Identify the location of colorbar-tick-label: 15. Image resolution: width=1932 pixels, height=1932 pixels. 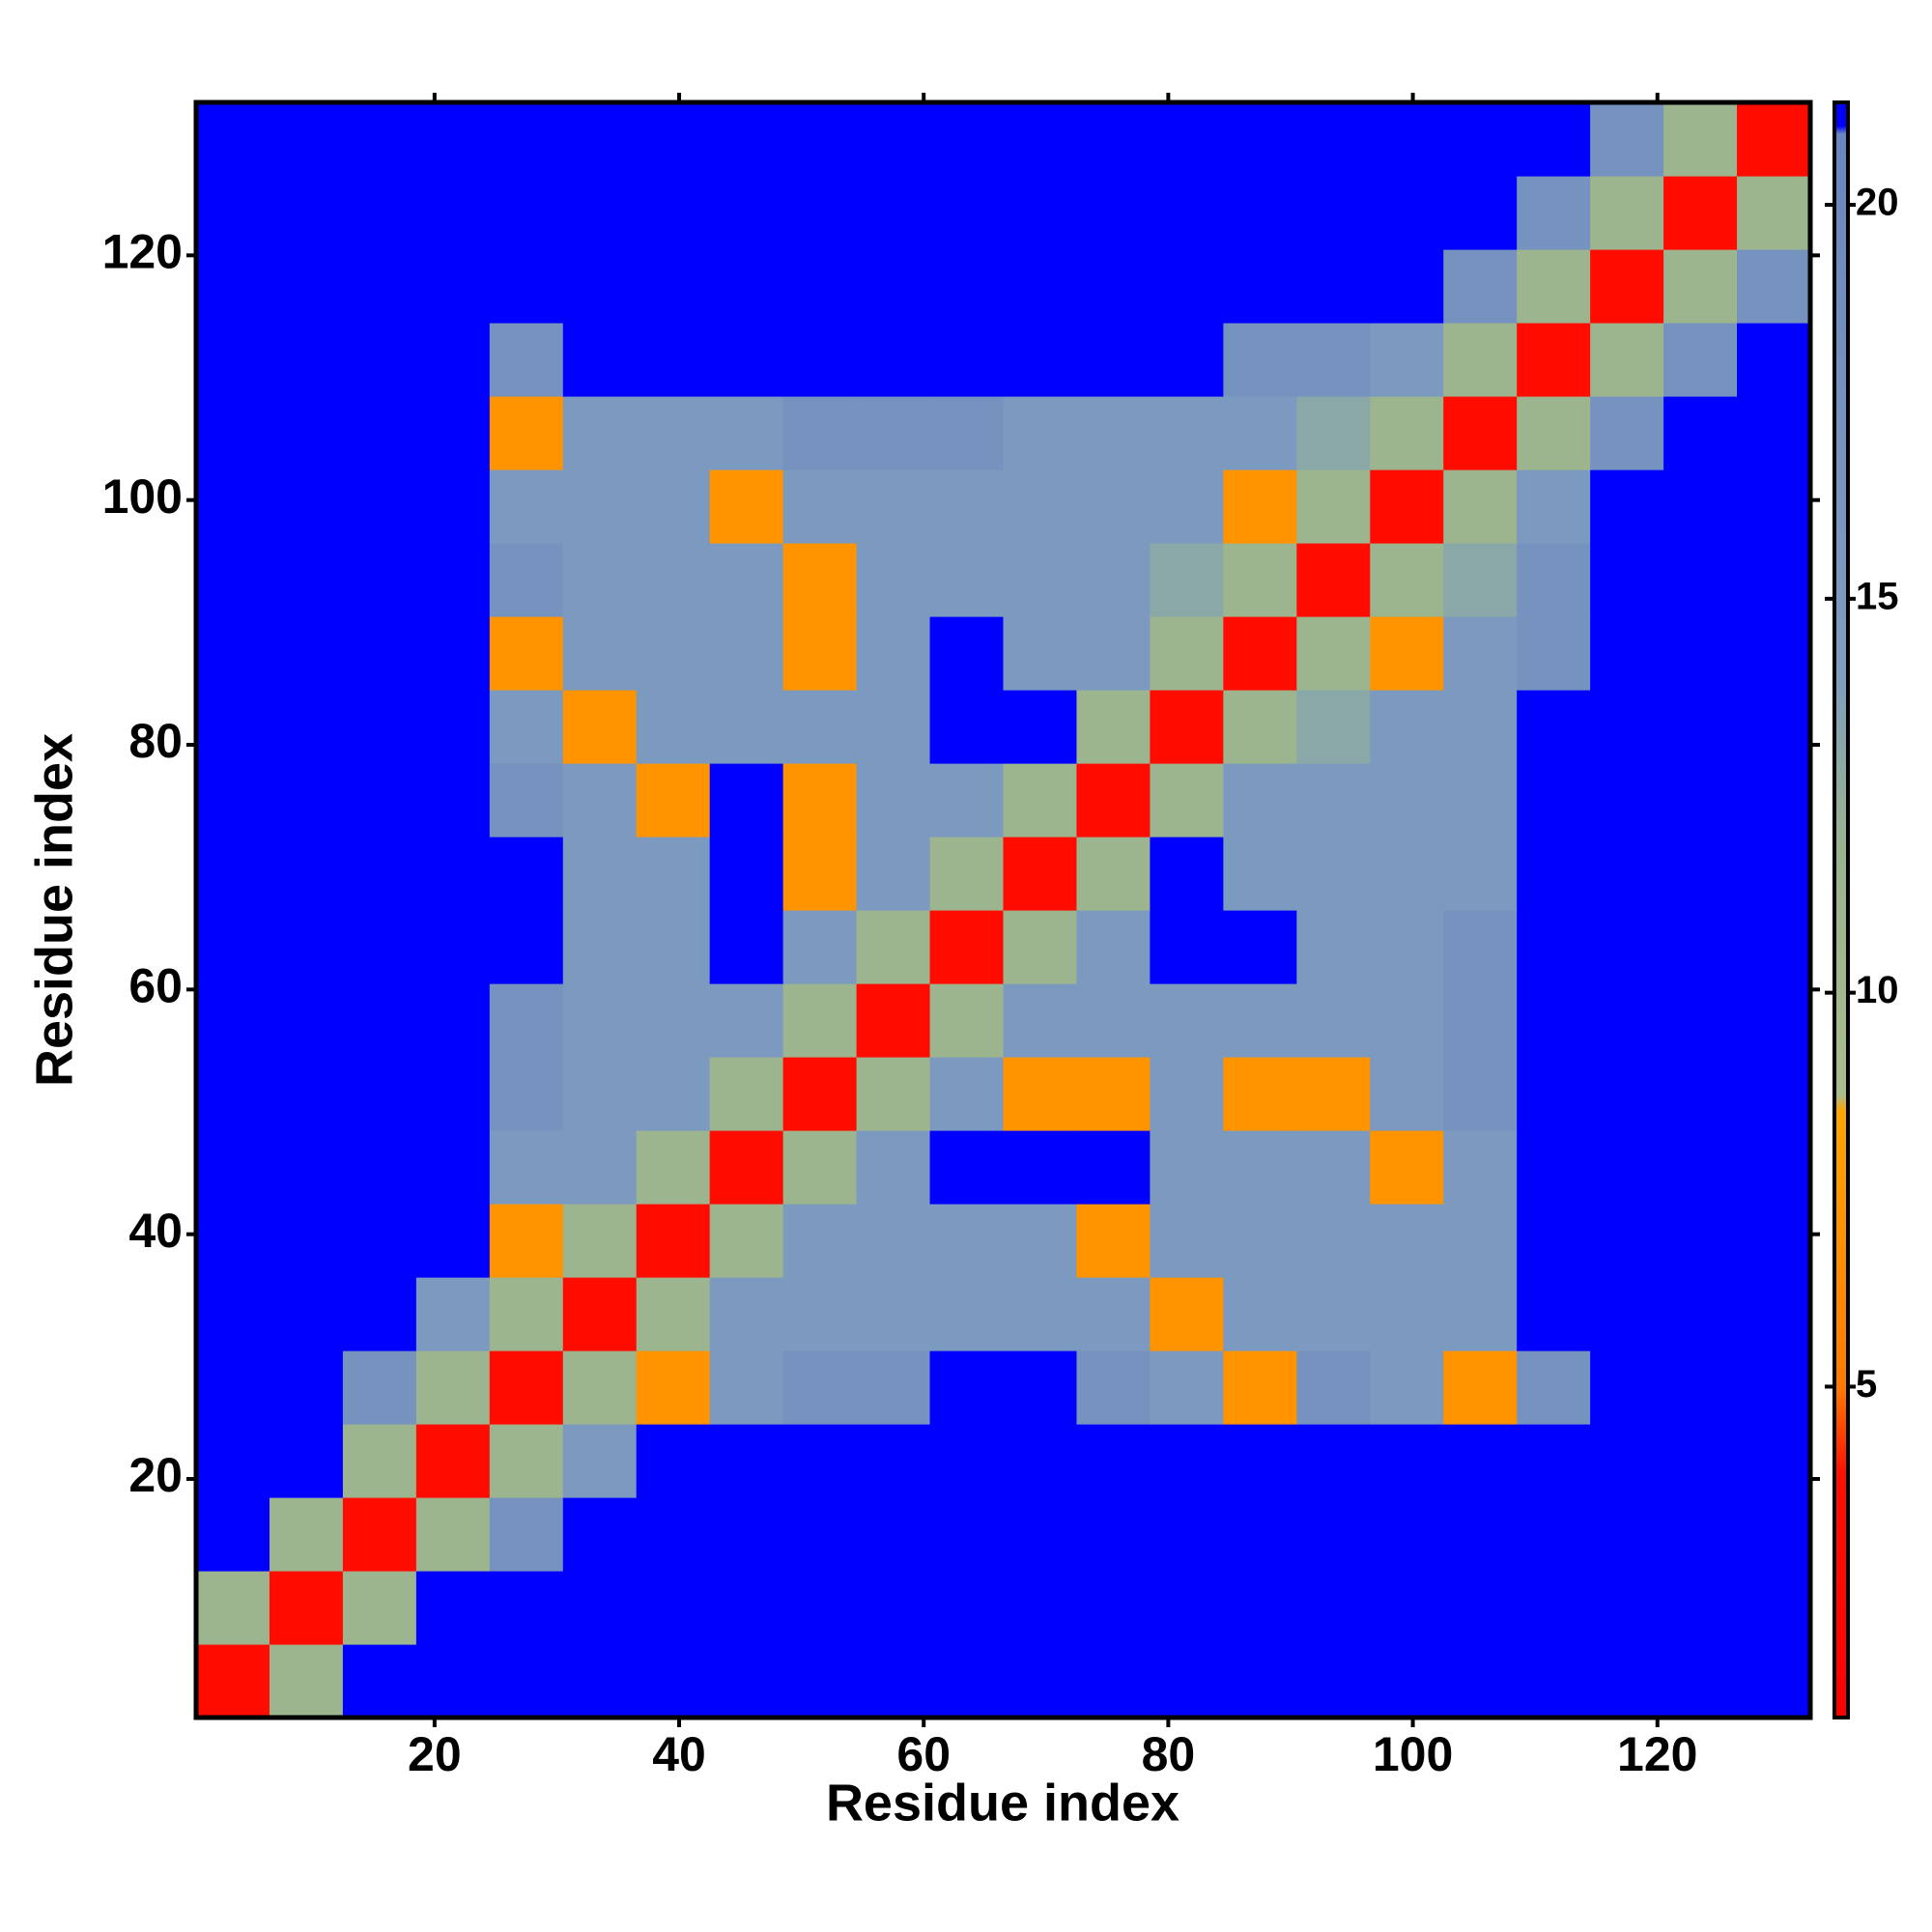
(1877, 596).